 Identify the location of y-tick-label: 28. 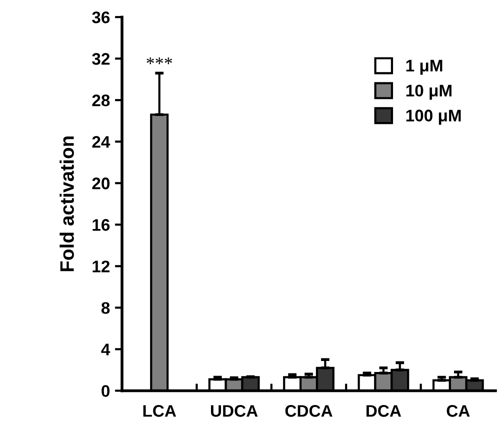
(101, 100).